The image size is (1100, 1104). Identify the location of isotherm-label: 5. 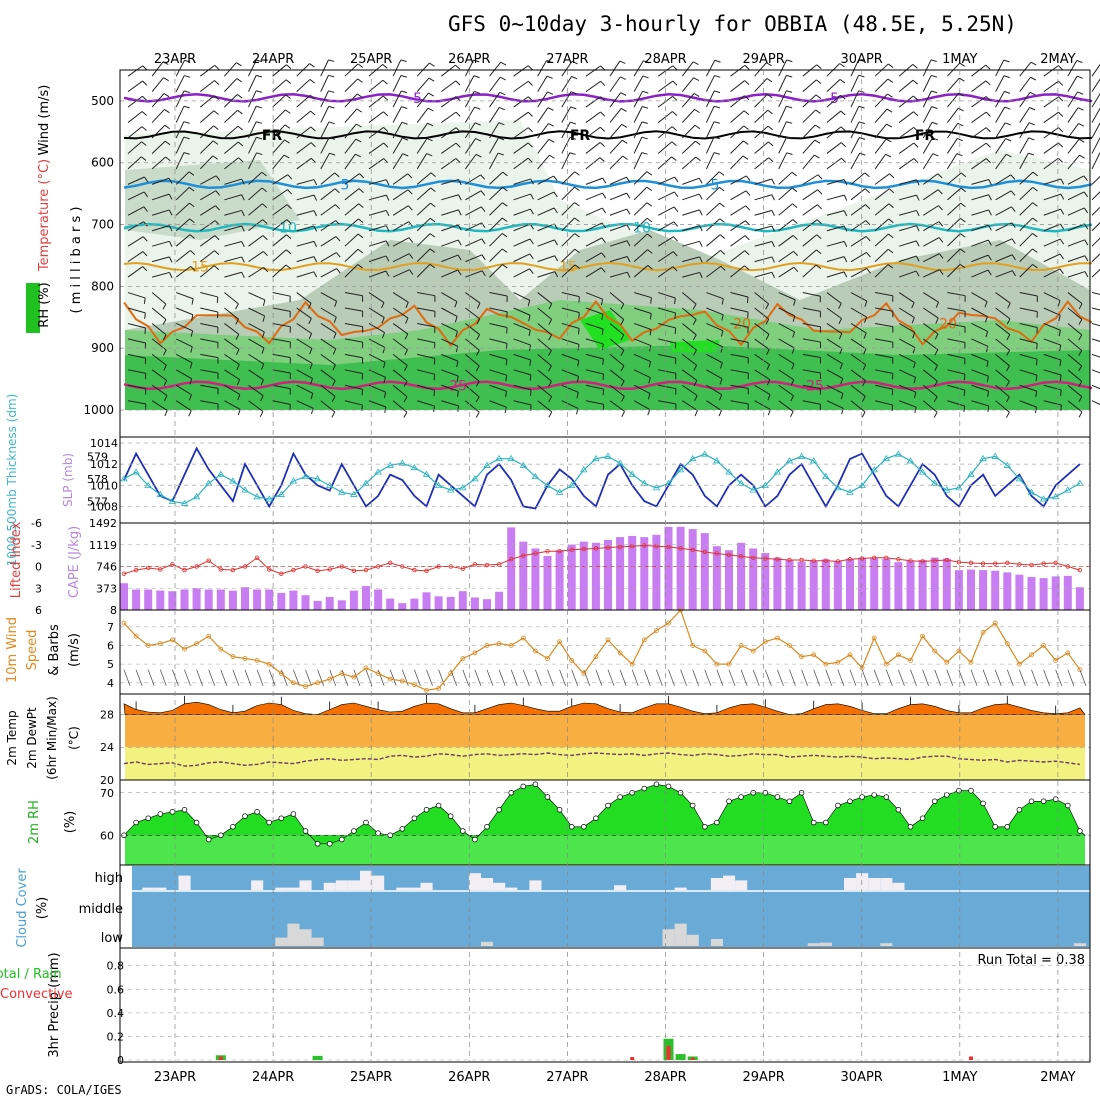
(345, 185).